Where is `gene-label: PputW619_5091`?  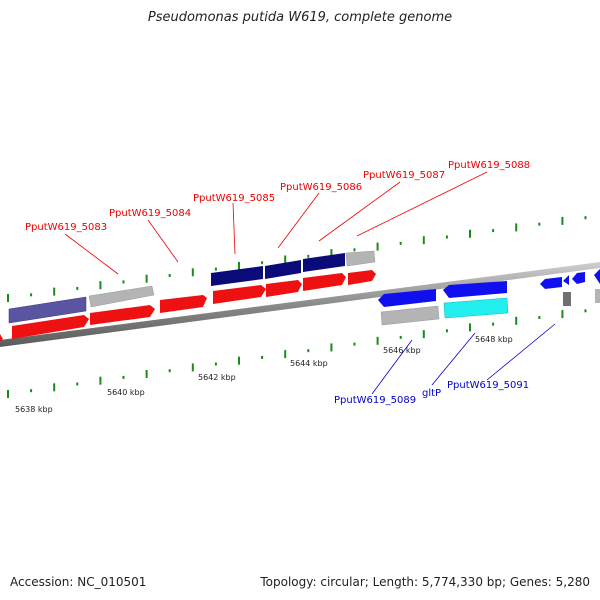
gene-label: PputW619_5091 is located at coordinates (488, 385).